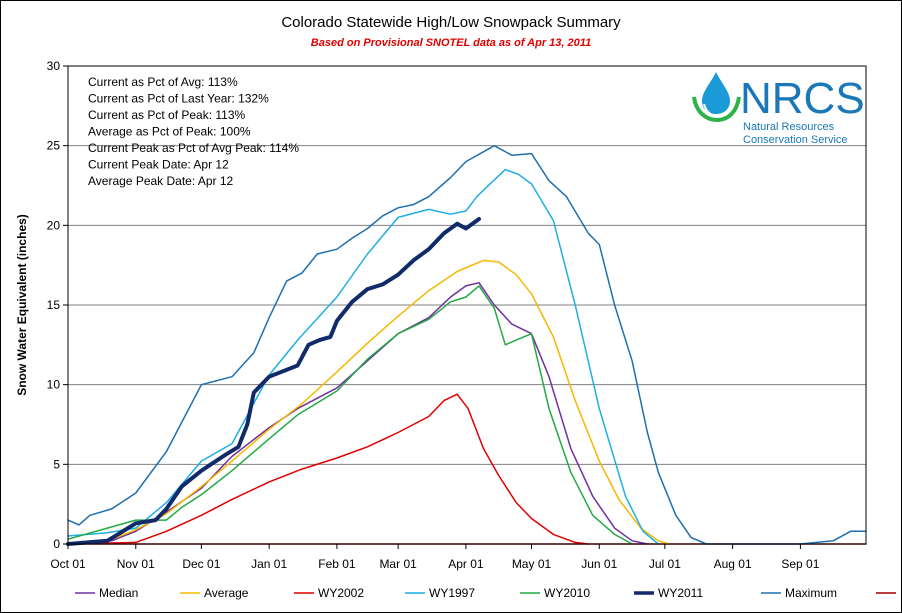 This screenshot has width=902, height=613. Describe the element at coordinates (193, 148) in the screenshot. I see `stat-line: Current Peak as Pct of Avg Peak: 114%` at that location.